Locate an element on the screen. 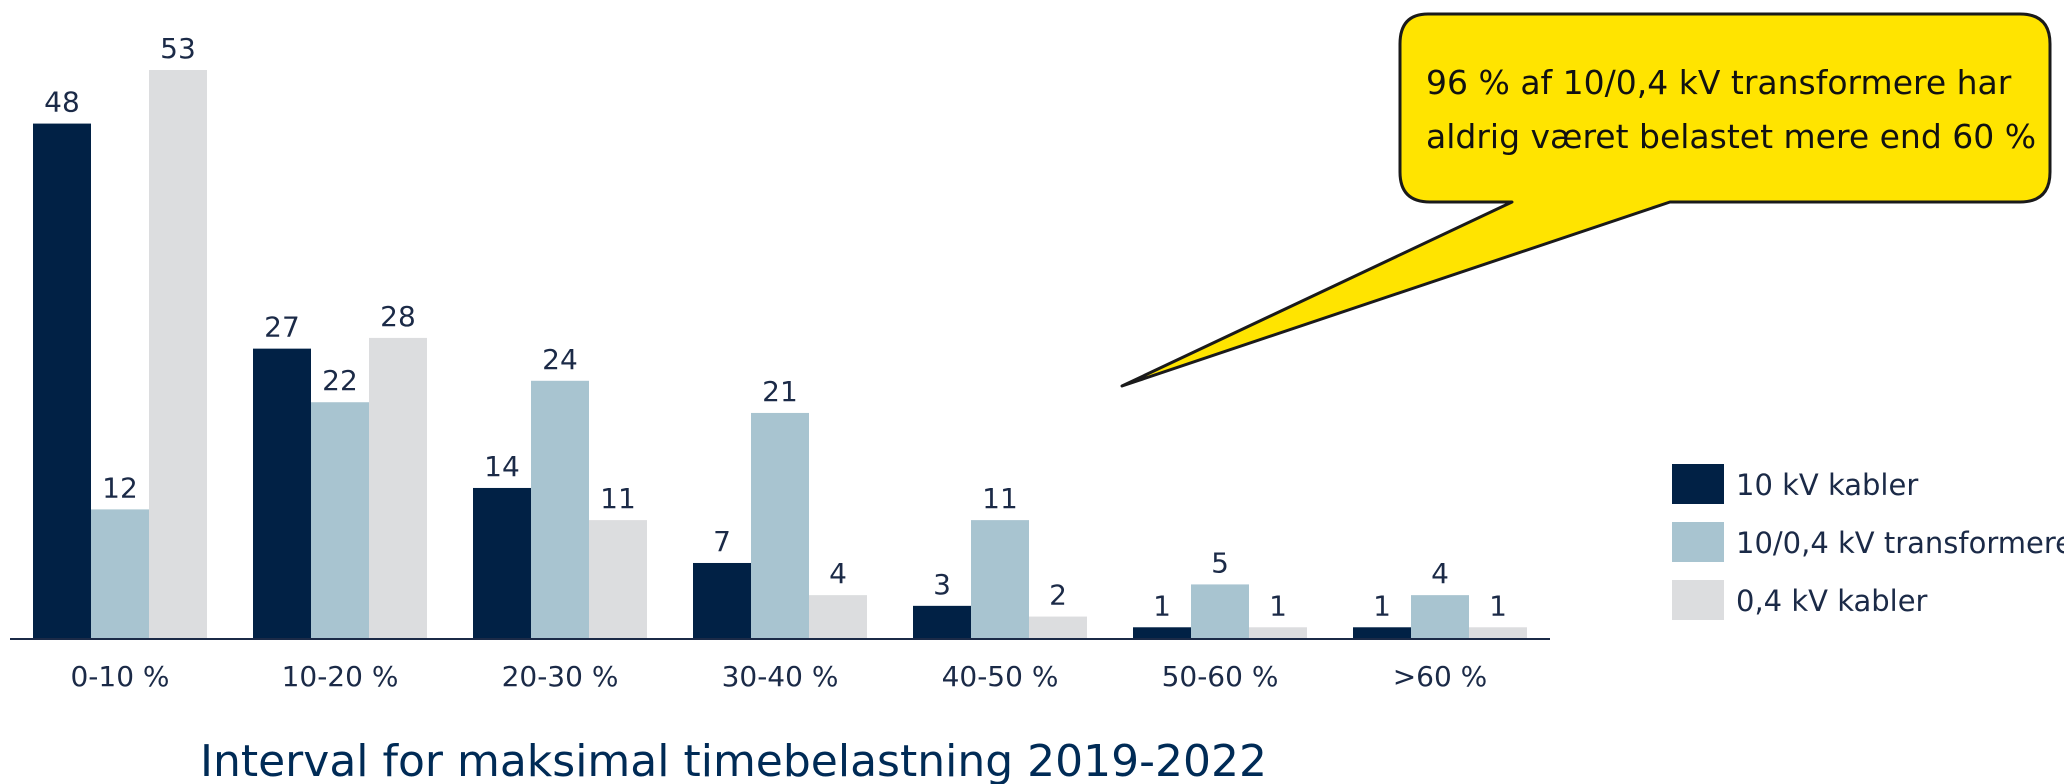  value-label-10-kv-kabler-10-20: 27 is located at coordinates (282, 327).